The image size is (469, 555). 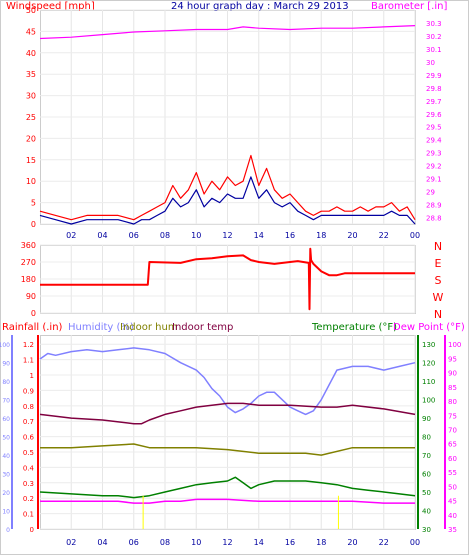 What do you see at coordinates (28, 484) in the screenshot?
I see `rainfall-tick-label: 0.3` at bounding box center [28, 484].